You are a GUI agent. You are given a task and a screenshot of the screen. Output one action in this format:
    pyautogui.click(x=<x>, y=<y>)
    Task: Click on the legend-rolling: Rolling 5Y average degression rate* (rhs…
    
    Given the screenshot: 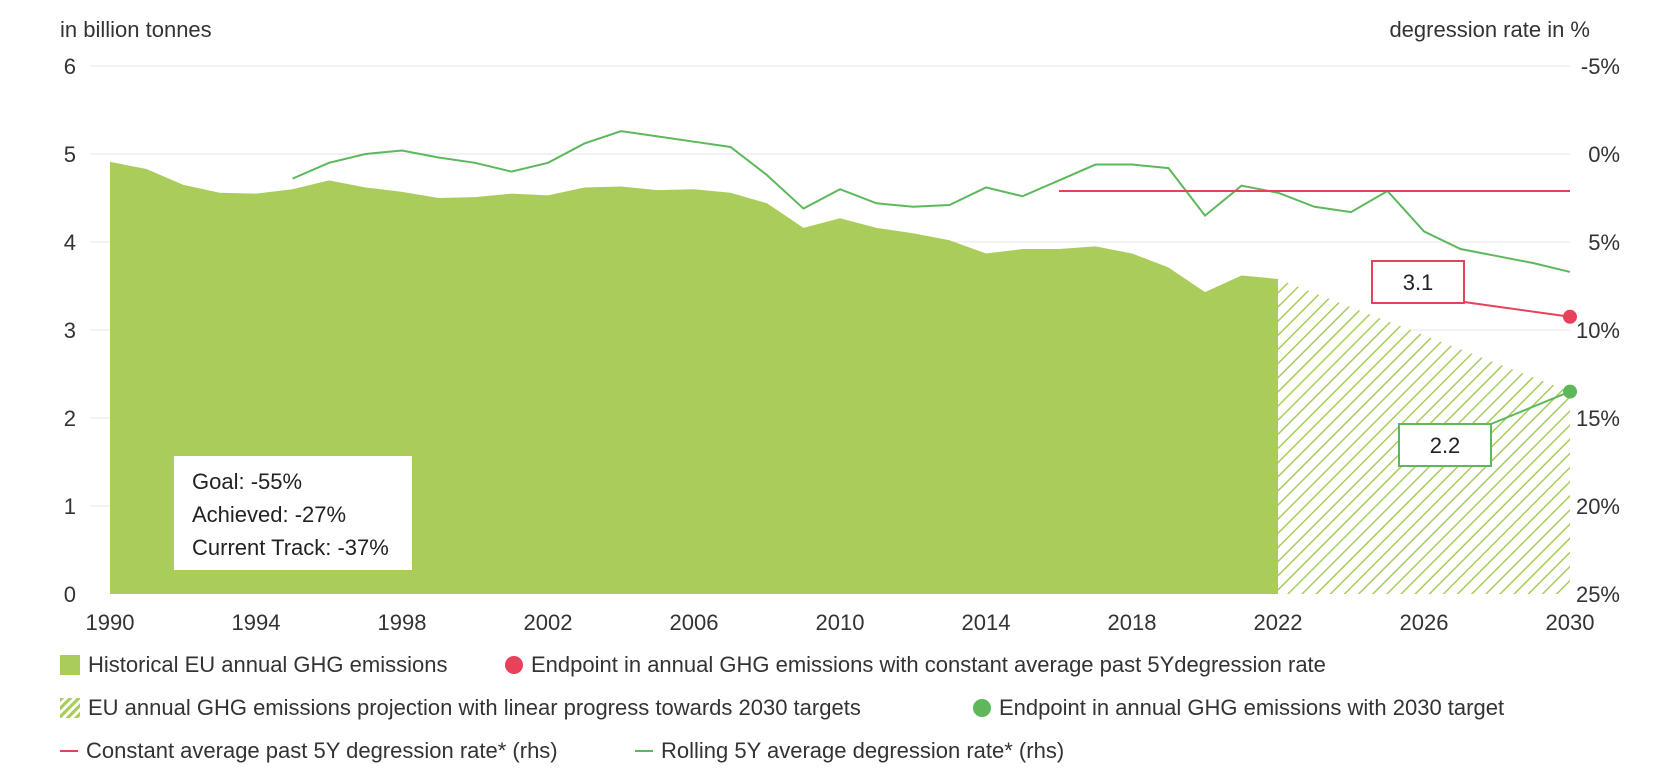 What is the action you would take?
    pyautogui.click(x=849, y=751)
    